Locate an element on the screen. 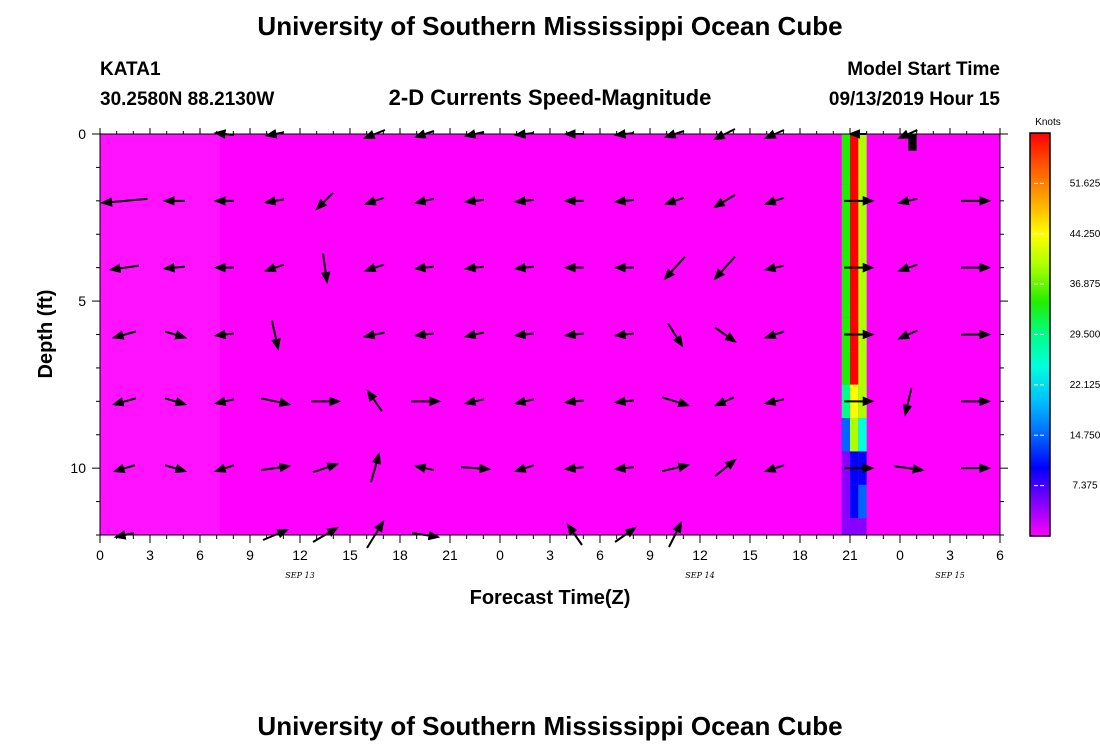 Image resolution: width=1100 pixels, height=750 pixels. date-label: SEP 13 is located at coordinates (299, 575).